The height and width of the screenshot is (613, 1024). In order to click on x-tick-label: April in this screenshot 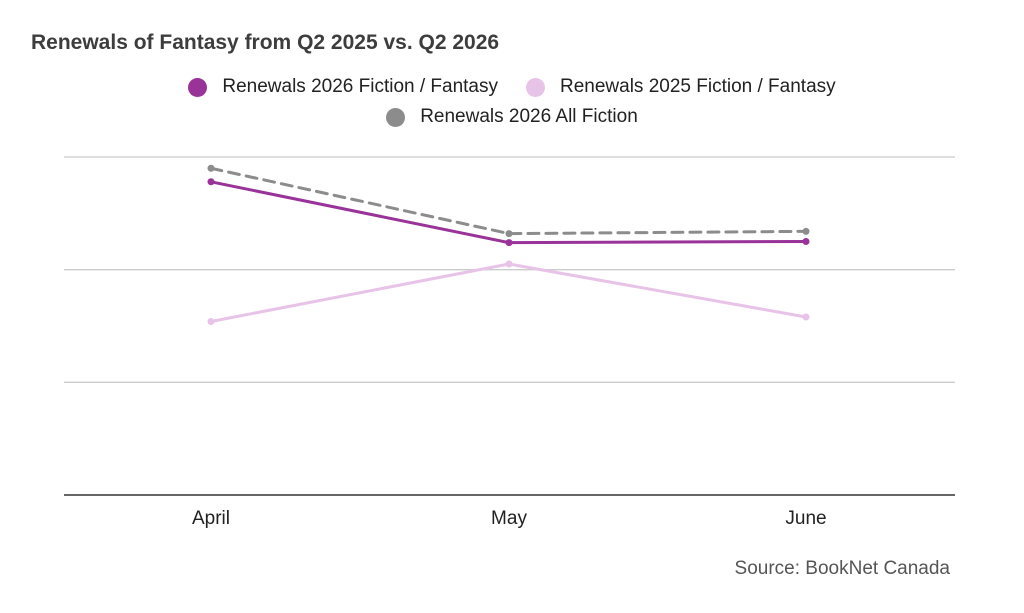, I will do `click(211, 518)`.